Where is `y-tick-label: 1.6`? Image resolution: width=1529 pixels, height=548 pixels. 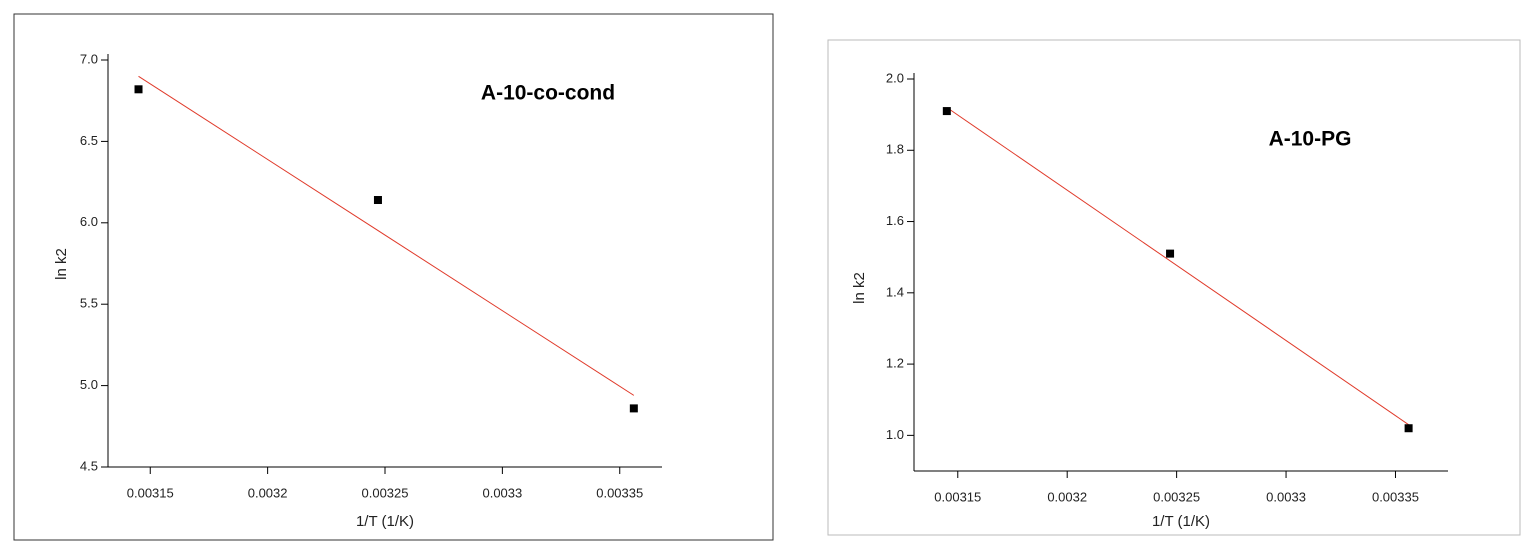
y-tick-label: 1.6 is located at coordinates (895, 220).